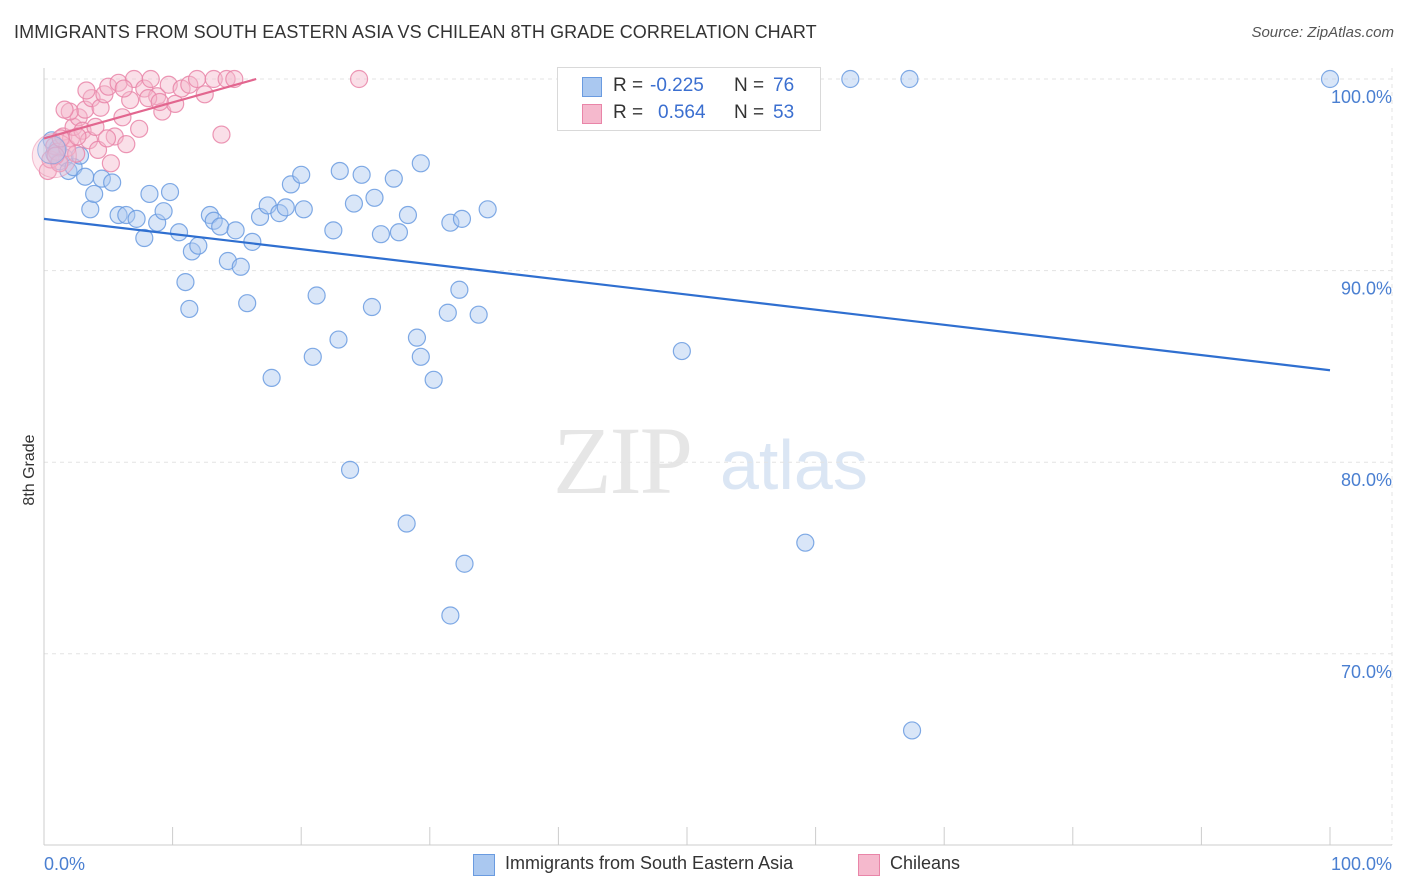 This screenshot has height=892, width=1406. Describe the element at coordinates (1366, 480) in the screenshot. I see `y-tick-label: 80.0%` at that location.